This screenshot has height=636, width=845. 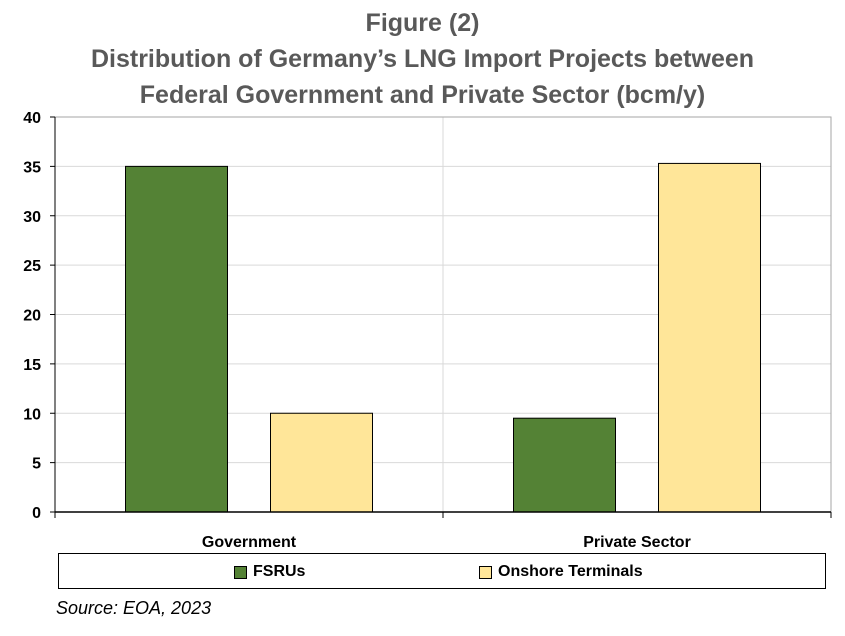 I want to click on bar-fsrus-government, so click(x=176, y=339).